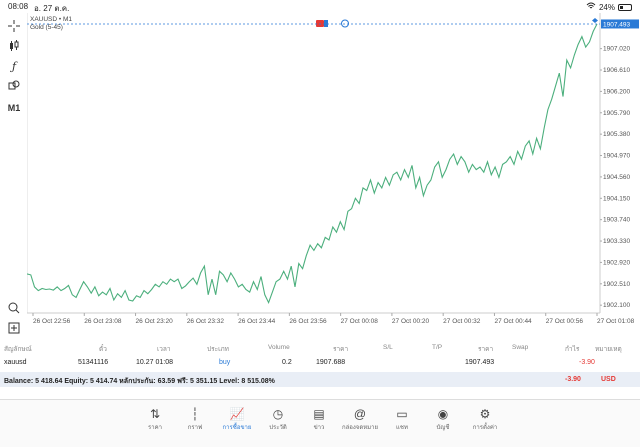 The width and height of the screenshot is (640, 447). What do you see at coordinates (13, 176) in the screenshot?
I see `chart-toolbar: ƒ M1` at bounding box center [13, 176].